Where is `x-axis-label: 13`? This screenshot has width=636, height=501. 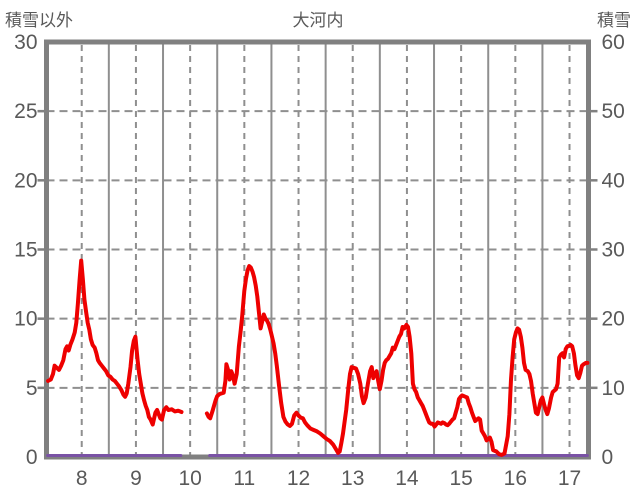 x-axis-label: 13 is located at coordinates (352, 478).